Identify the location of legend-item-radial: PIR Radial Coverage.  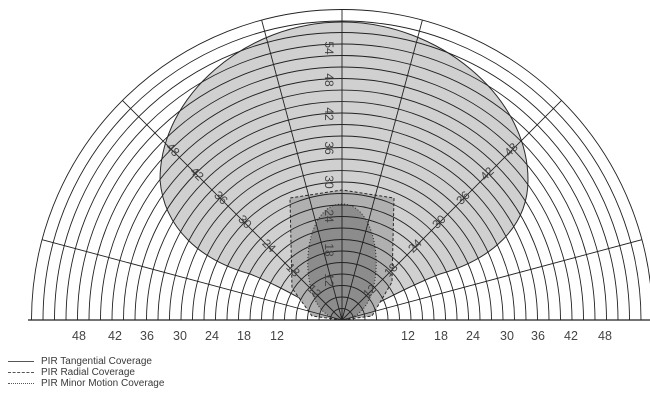
(86, 372).